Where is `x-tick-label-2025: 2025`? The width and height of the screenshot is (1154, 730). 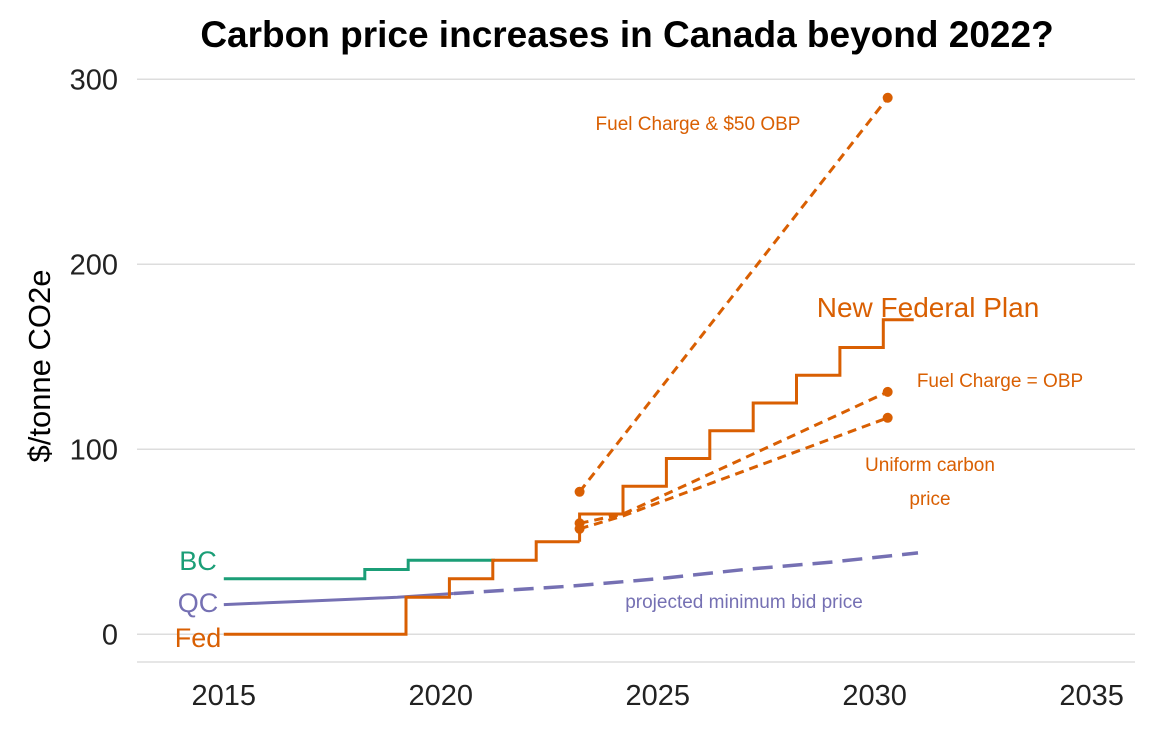 x-tick-label-2025: 2025 is located at coordinates (657, 696).